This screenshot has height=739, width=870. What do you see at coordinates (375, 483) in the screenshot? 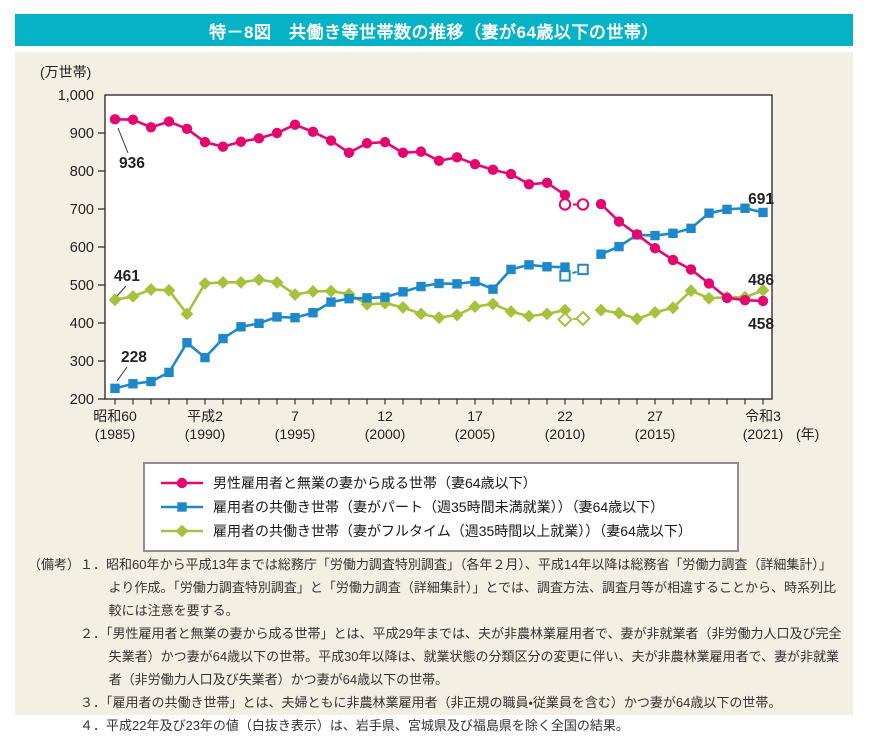
I see `legend-label: 男性雇用者と無業の妻から成る世帯（妻64歳以下）` at bounding box center [375, 483].